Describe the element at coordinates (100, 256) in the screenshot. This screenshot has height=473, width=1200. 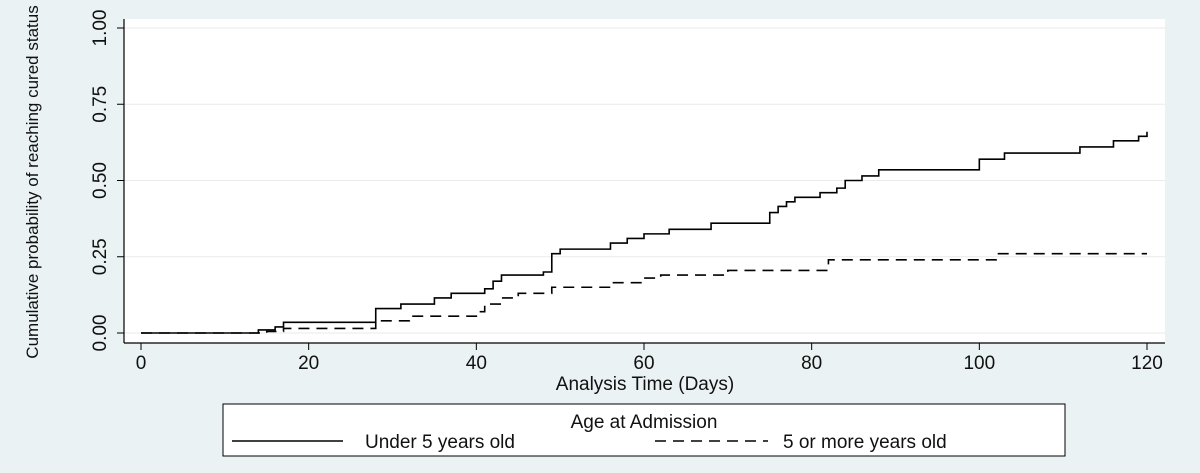
I see `y-tick-label: 0.25` at that location.